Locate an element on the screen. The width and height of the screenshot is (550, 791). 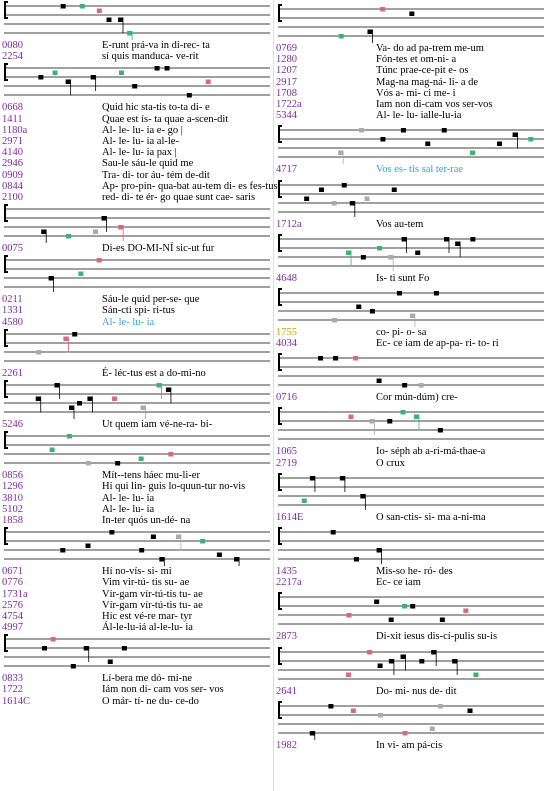
chant-id: 4717 is located at coordinates (286, 170).